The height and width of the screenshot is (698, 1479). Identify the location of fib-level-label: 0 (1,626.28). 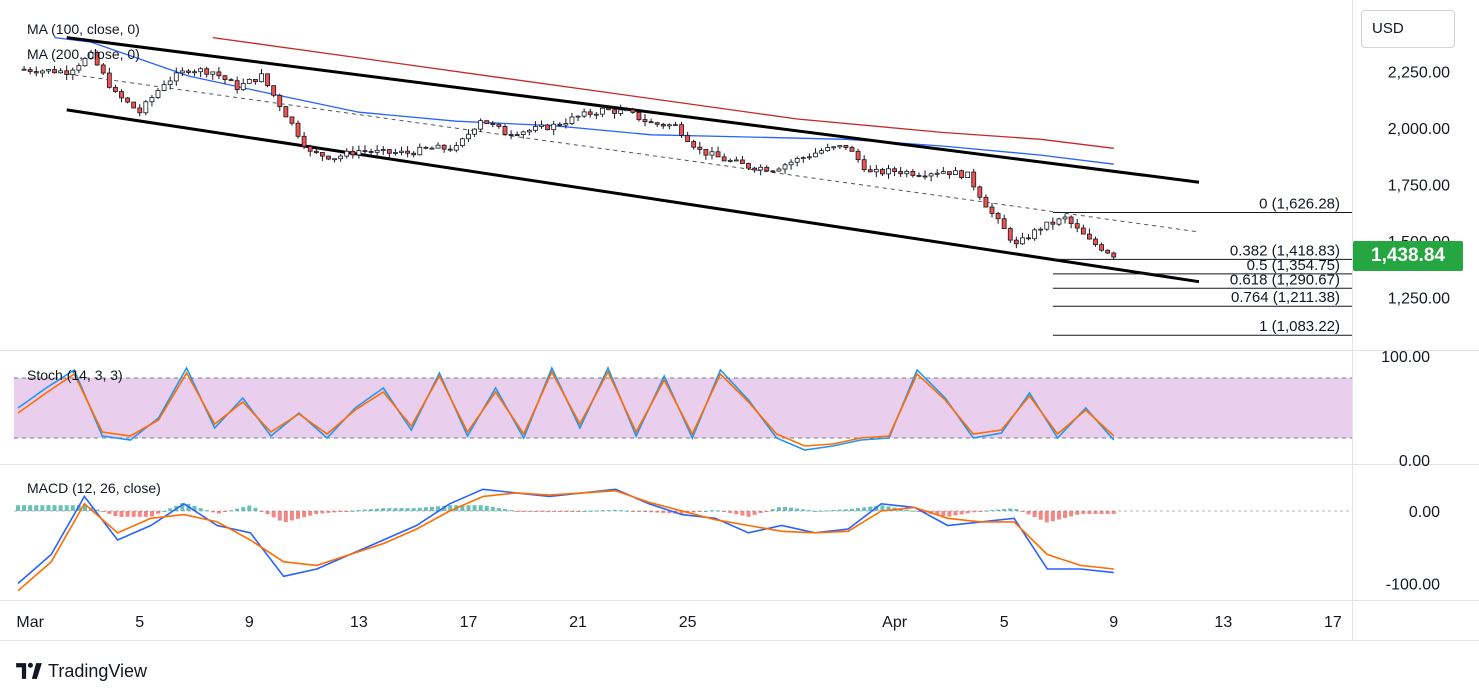
(1299, 203).